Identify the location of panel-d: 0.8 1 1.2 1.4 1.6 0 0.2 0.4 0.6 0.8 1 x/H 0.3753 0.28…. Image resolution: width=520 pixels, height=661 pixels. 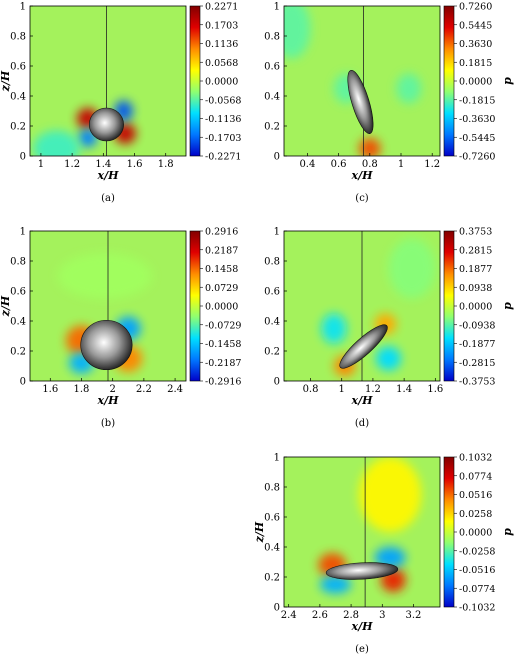
(389, 328).